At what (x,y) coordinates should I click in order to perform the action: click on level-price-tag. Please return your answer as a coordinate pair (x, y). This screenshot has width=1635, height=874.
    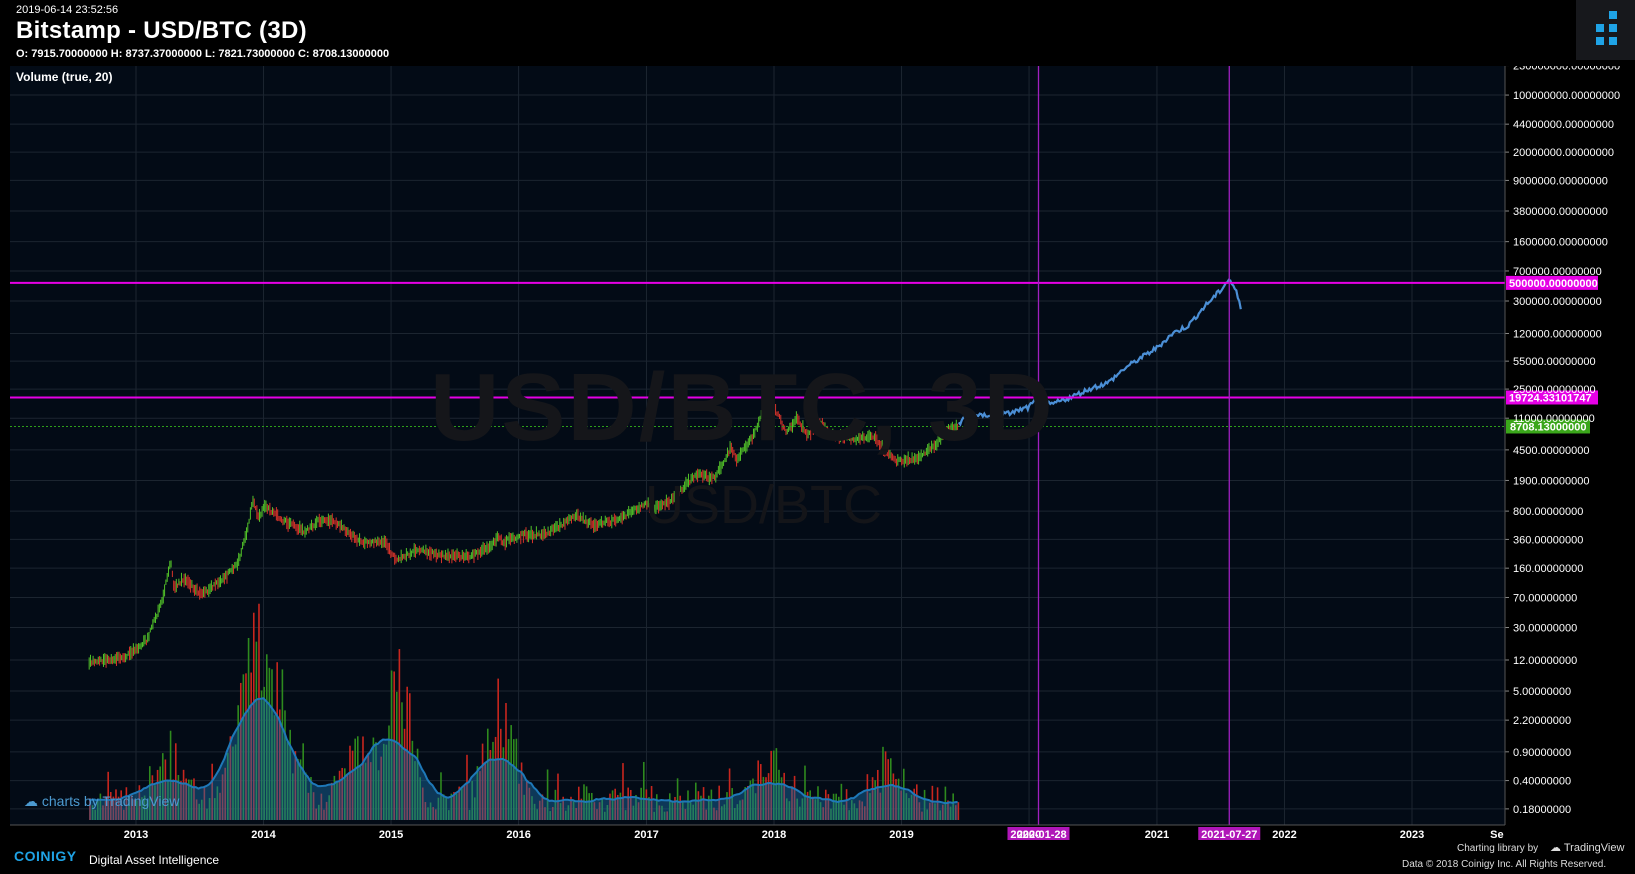
    Looking at the image, I should click on (1552, 282).